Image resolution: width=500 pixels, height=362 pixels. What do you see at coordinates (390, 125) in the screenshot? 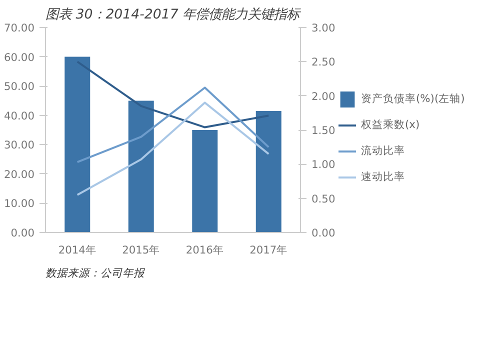
I see `legend-label: 权益乘数(x)` at bounding box center [390, 125].